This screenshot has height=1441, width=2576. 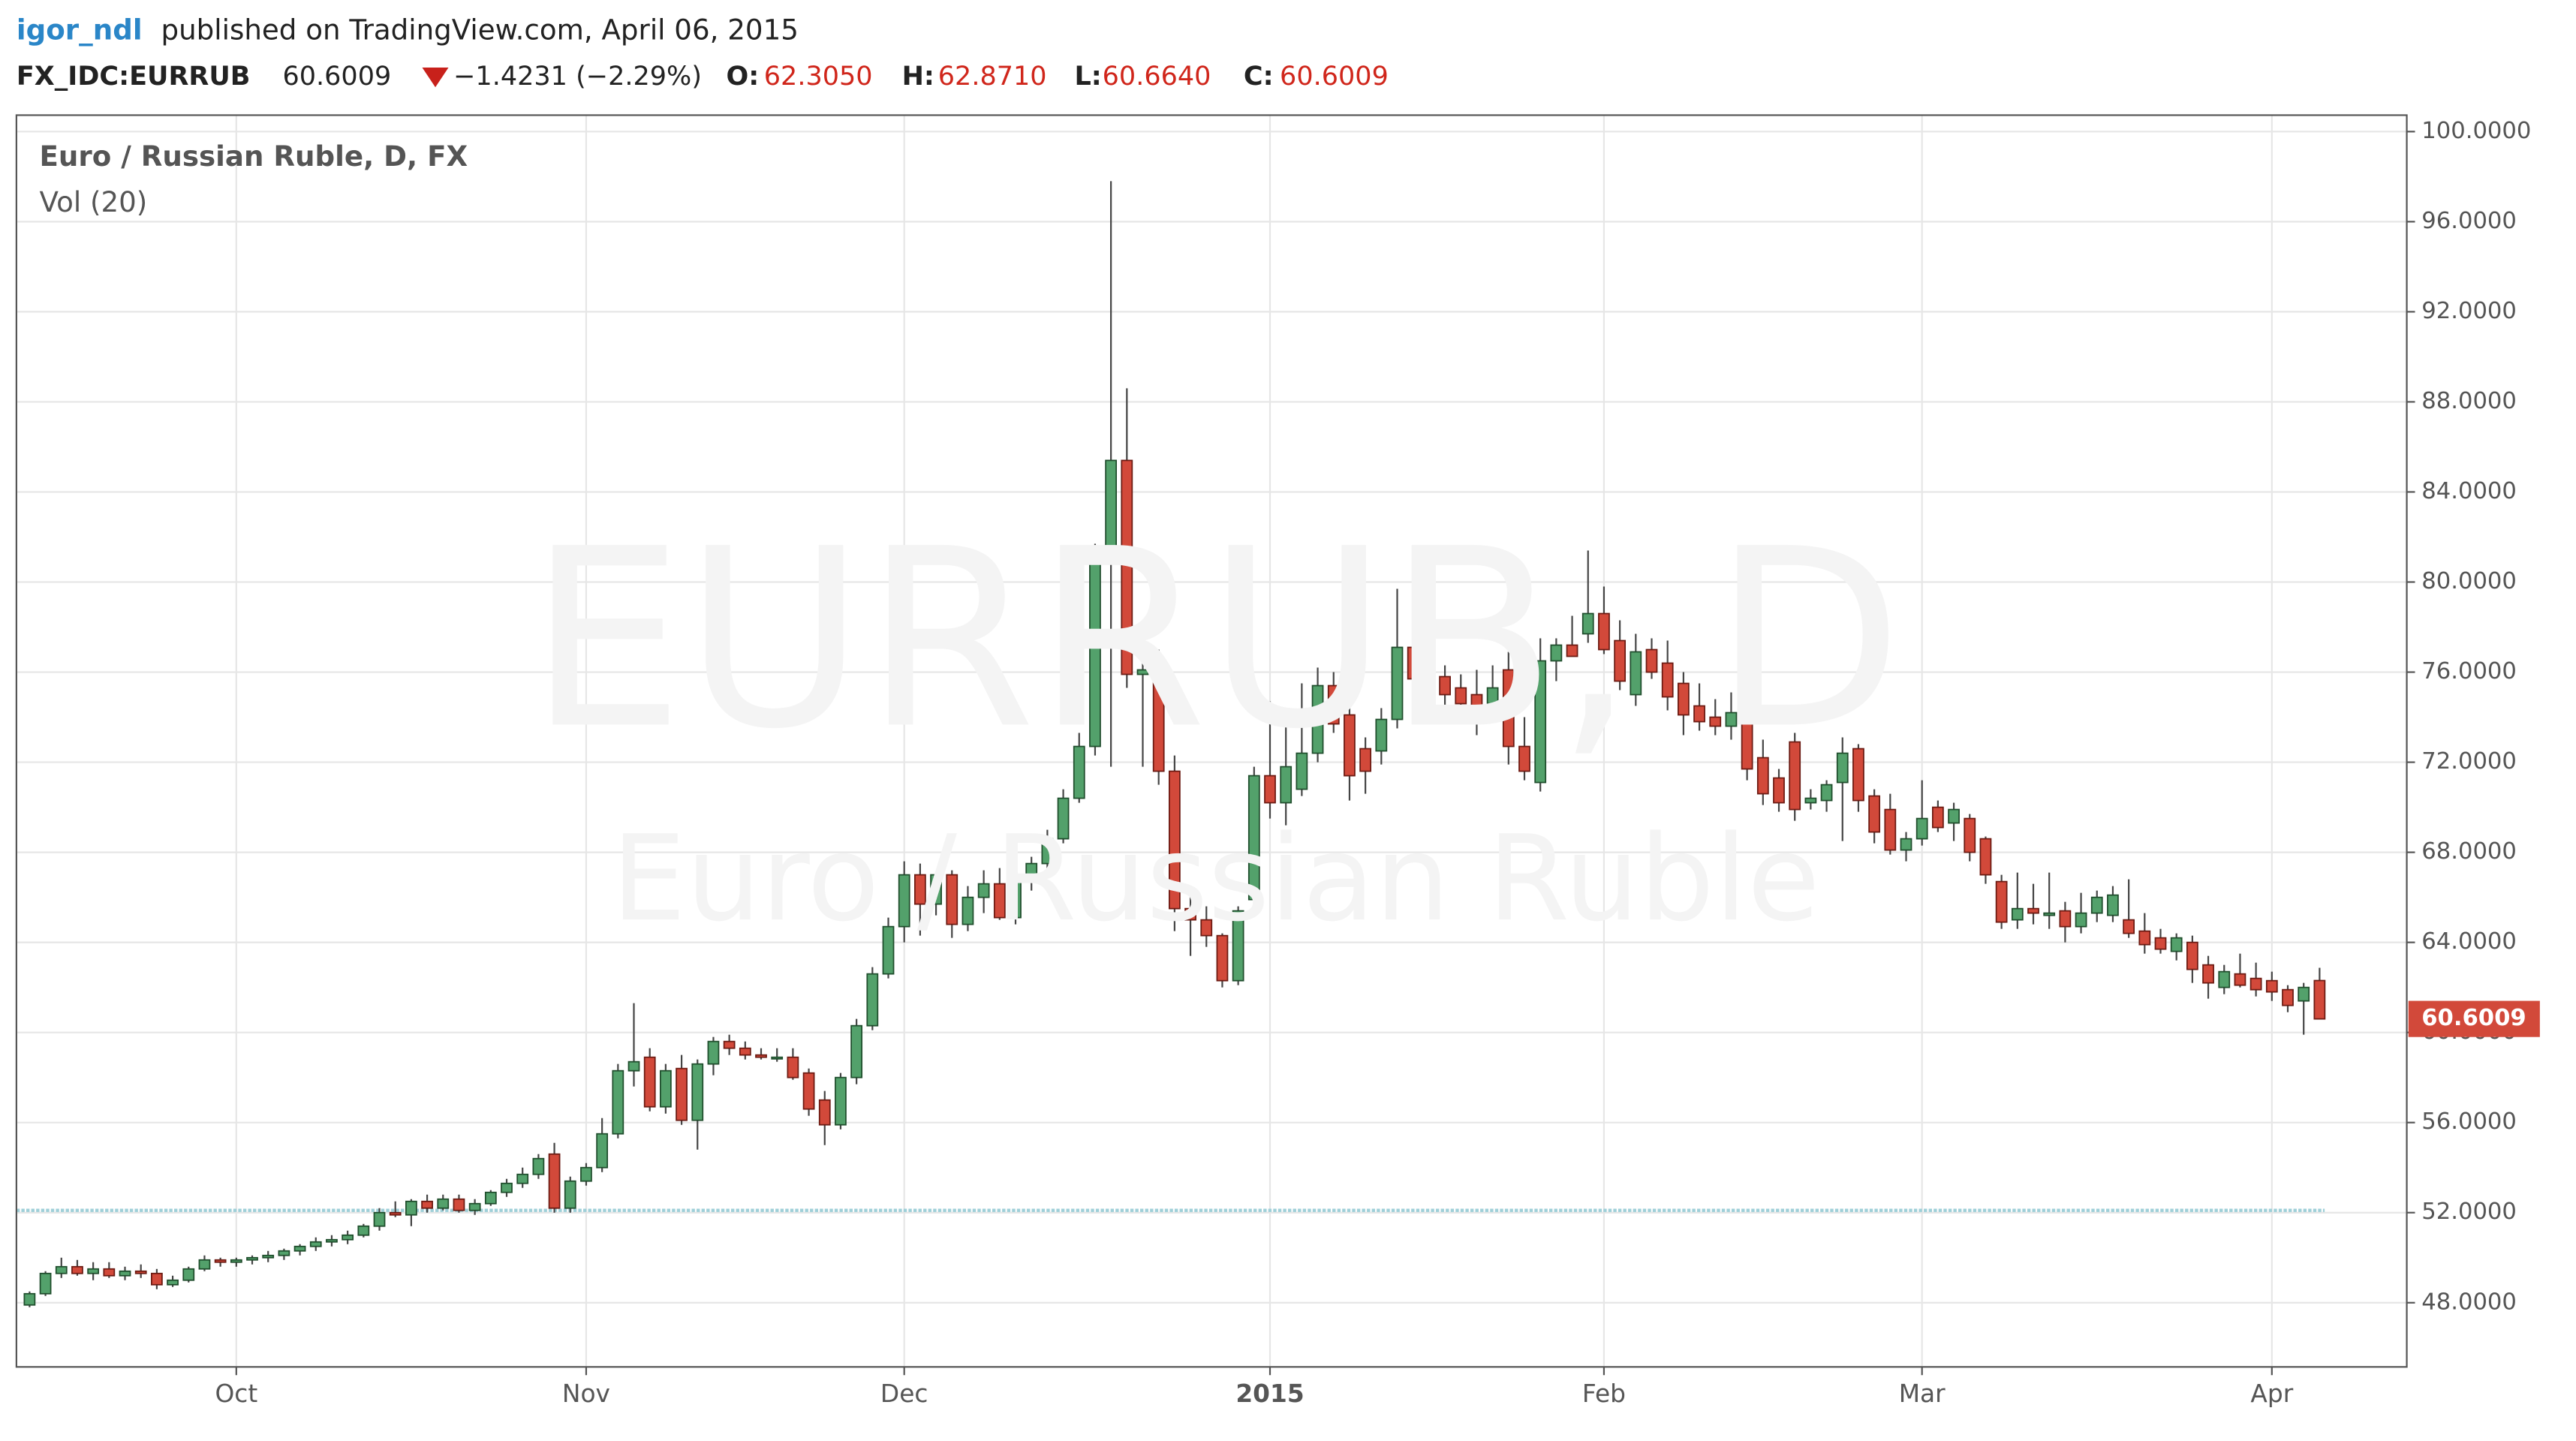 I want to click on open-label: O:, so click(x=742, y=76).